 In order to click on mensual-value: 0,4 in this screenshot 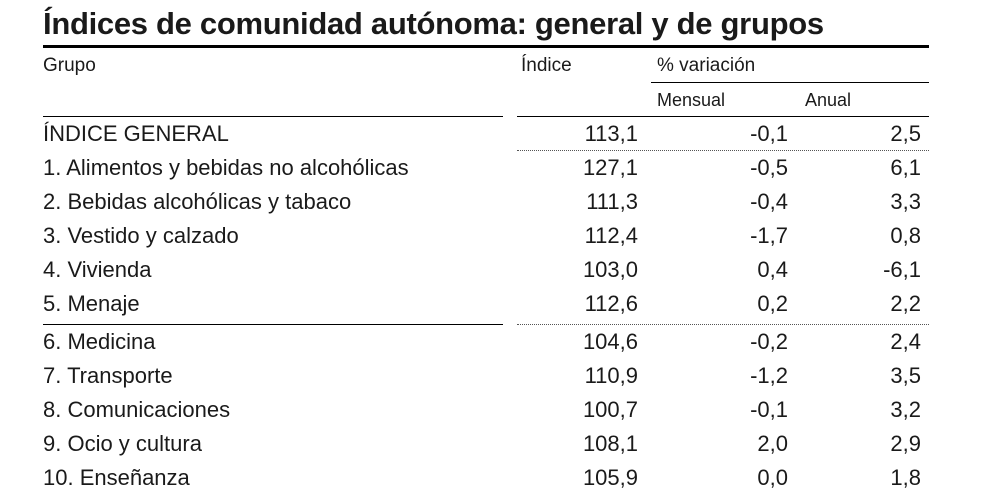, I will do `click(772, 269)`.